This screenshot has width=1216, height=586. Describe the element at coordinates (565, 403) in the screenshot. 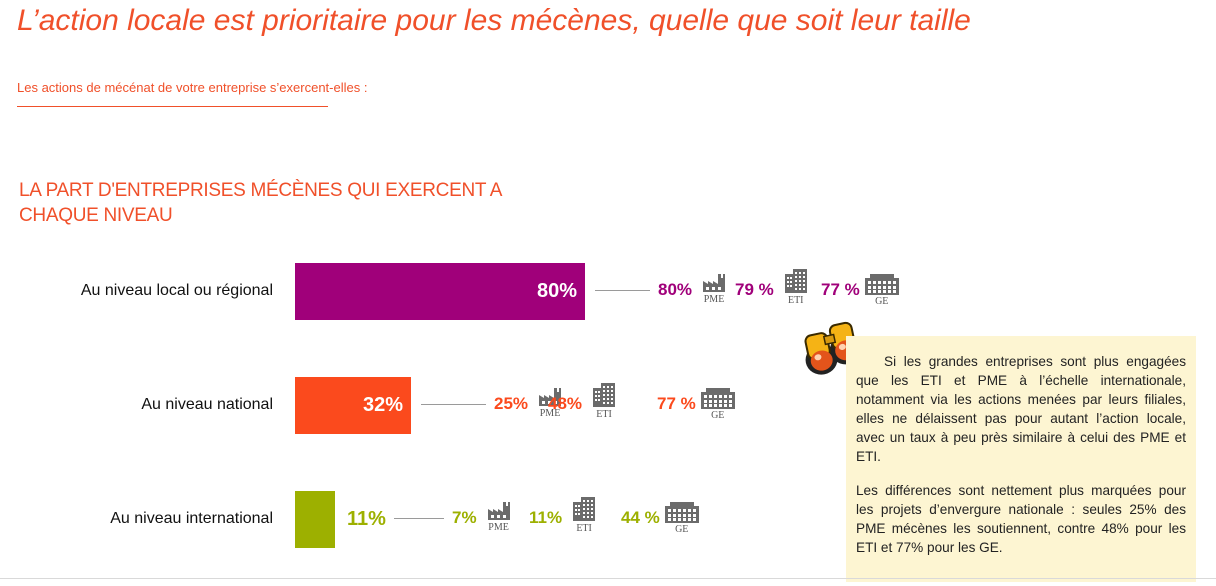

I see `breakdown-value-eti: 48%` at that location.